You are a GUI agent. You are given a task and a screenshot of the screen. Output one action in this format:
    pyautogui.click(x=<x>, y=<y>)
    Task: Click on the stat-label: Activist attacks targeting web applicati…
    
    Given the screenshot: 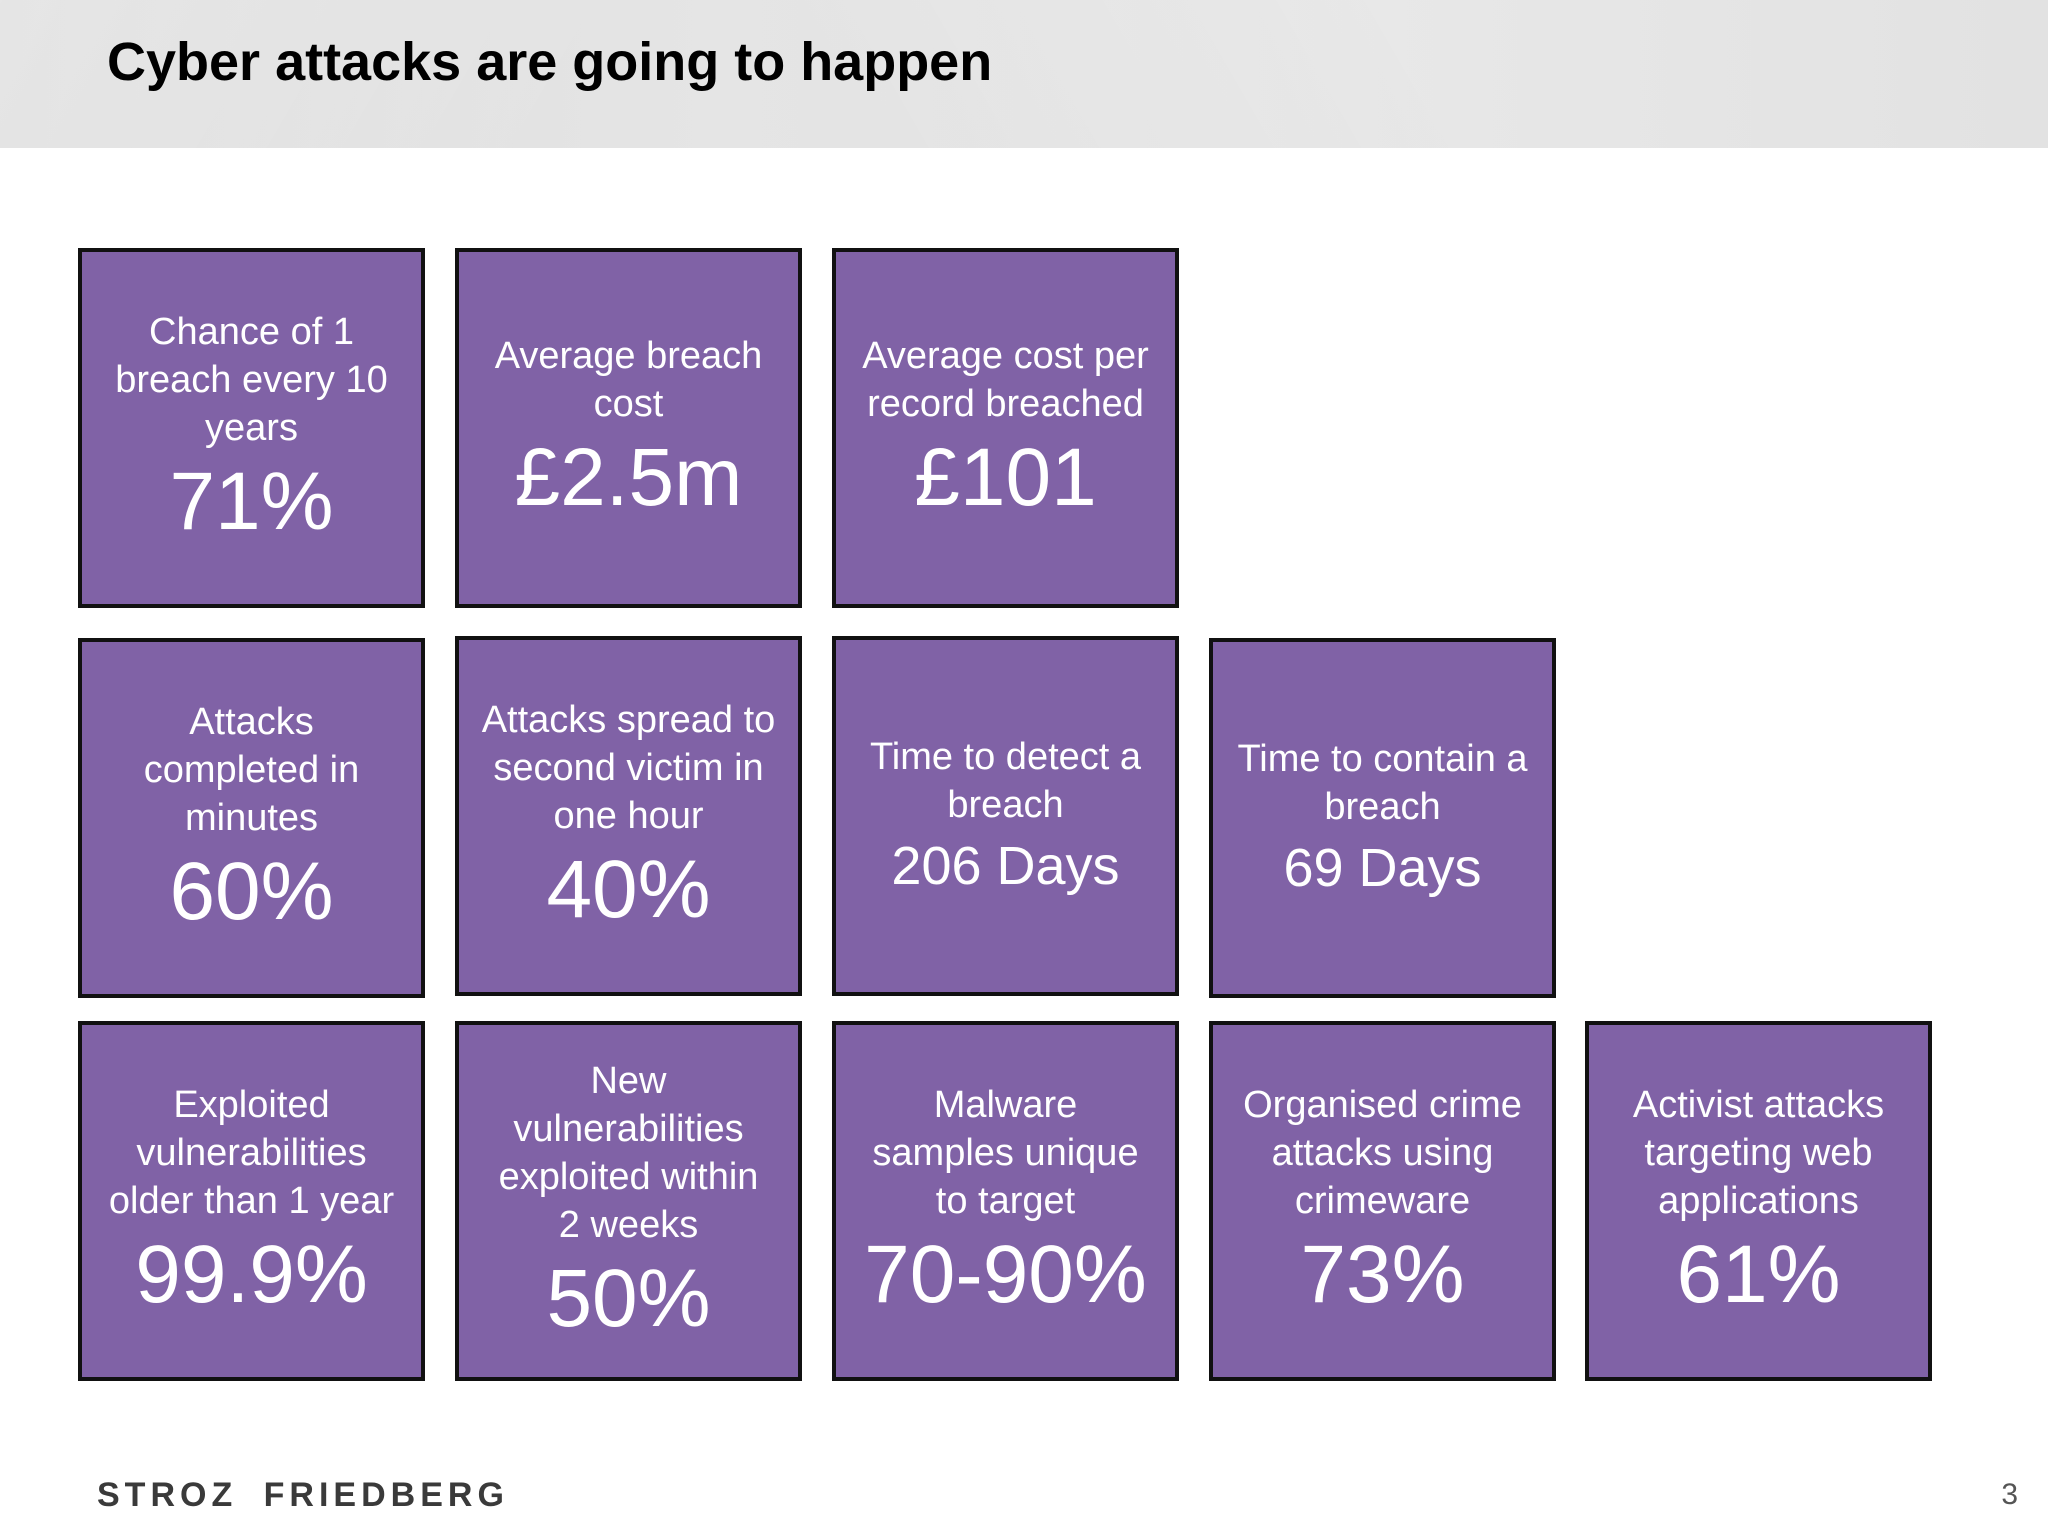 What is the action you would take?
    pyautogui.click(x=1758, y=1153)
    